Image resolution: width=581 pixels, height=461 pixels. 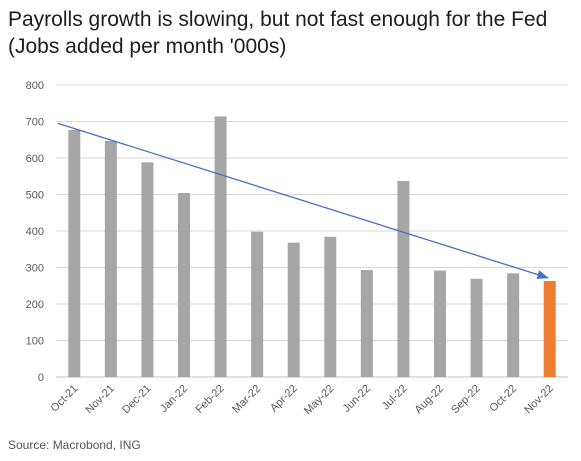 What do you see at coordinates (35, 196) in the screenshot?
I see `y-tick-label: 500` at bounding box center [35, 196].